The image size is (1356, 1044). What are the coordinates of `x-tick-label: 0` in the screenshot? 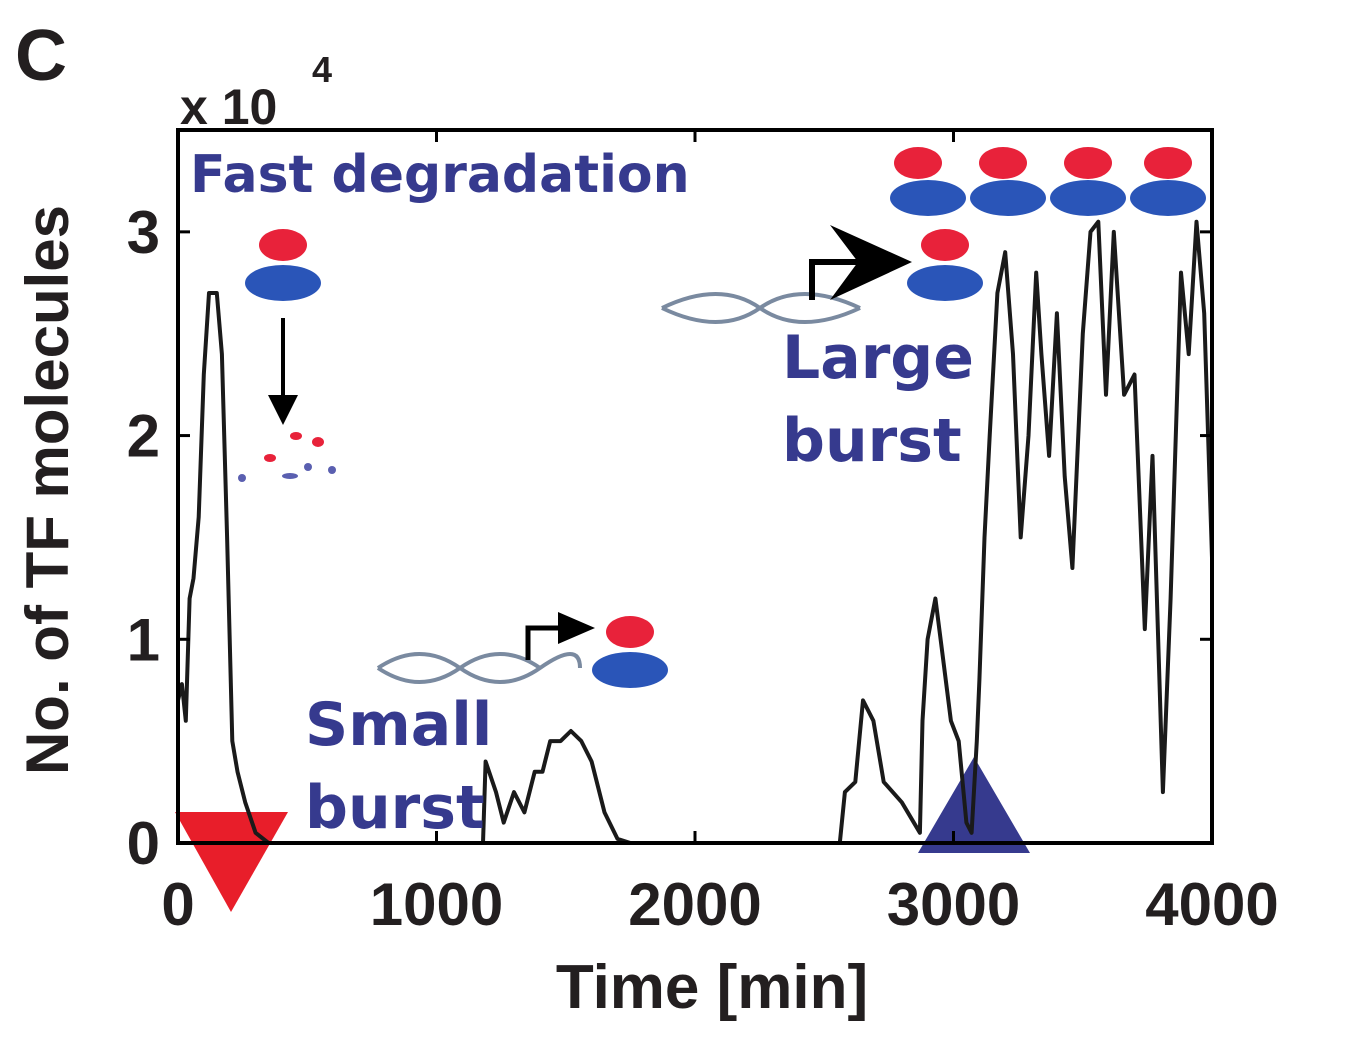 It's located at (177, 904).